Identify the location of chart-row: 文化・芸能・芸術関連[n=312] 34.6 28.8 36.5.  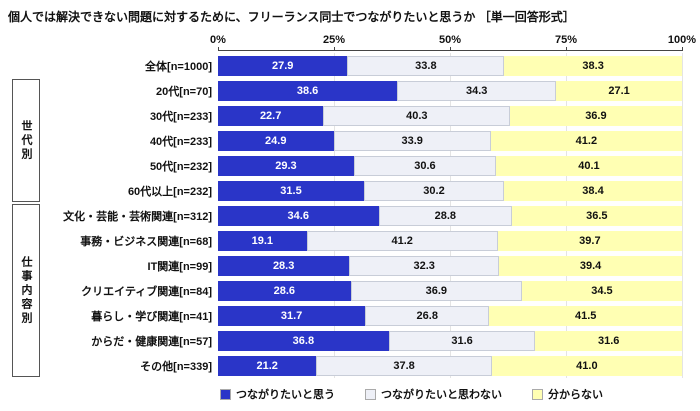
(346, 215).